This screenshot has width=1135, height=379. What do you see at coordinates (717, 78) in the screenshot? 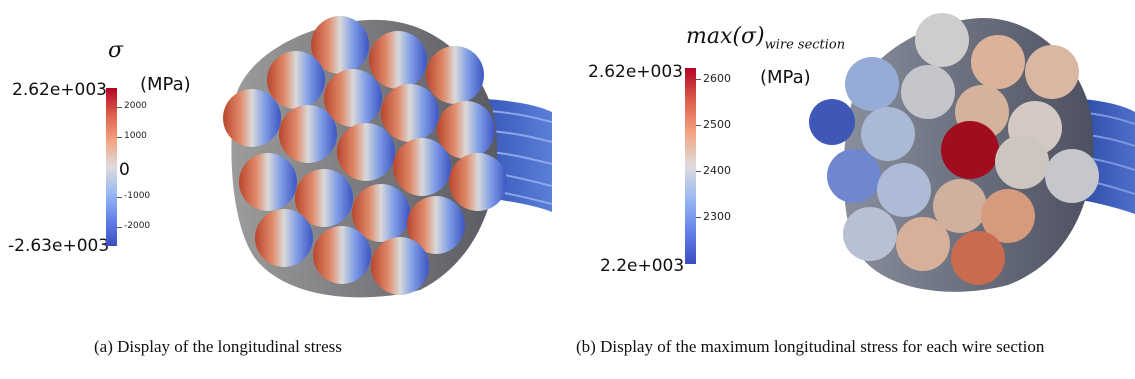
I see `tick-label: 2600` at bounding box center [717, 78].